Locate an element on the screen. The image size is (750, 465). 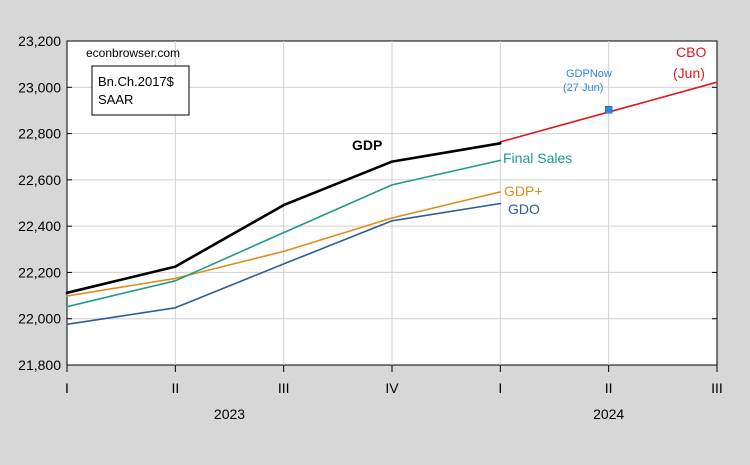
y-tick-label: 23,000 is located at coordinates (39, 87).